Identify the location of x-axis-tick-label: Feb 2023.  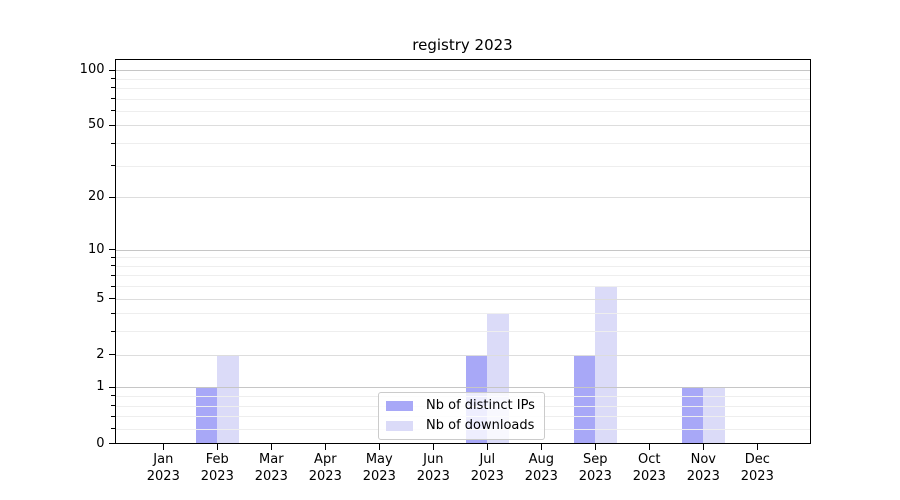
(217, 468).